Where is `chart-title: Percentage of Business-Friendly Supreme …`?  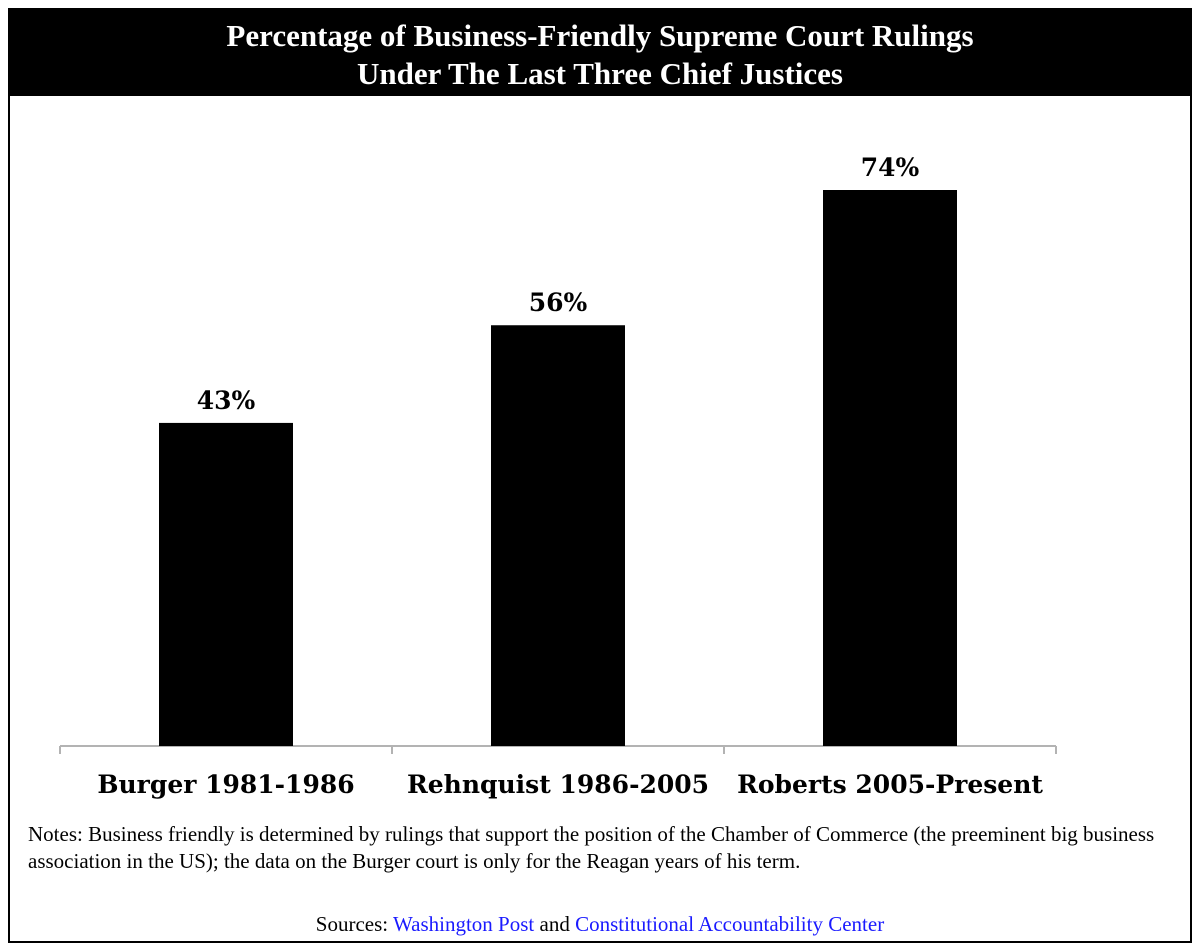 chart-title: Percentage of Business-Friendly Supreme … is located at coordinates (600, 53).